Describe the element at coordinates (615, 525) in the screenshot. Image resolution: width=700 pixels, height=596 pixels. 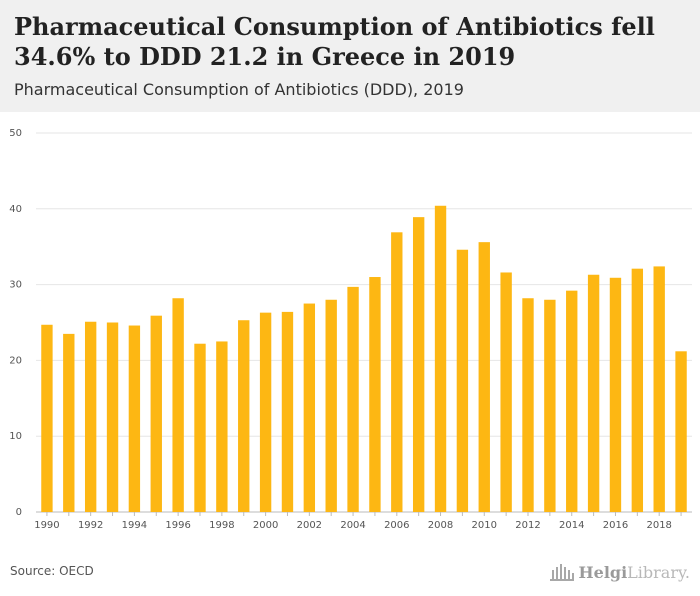
I see `x-tick-label: 2016` at that location.